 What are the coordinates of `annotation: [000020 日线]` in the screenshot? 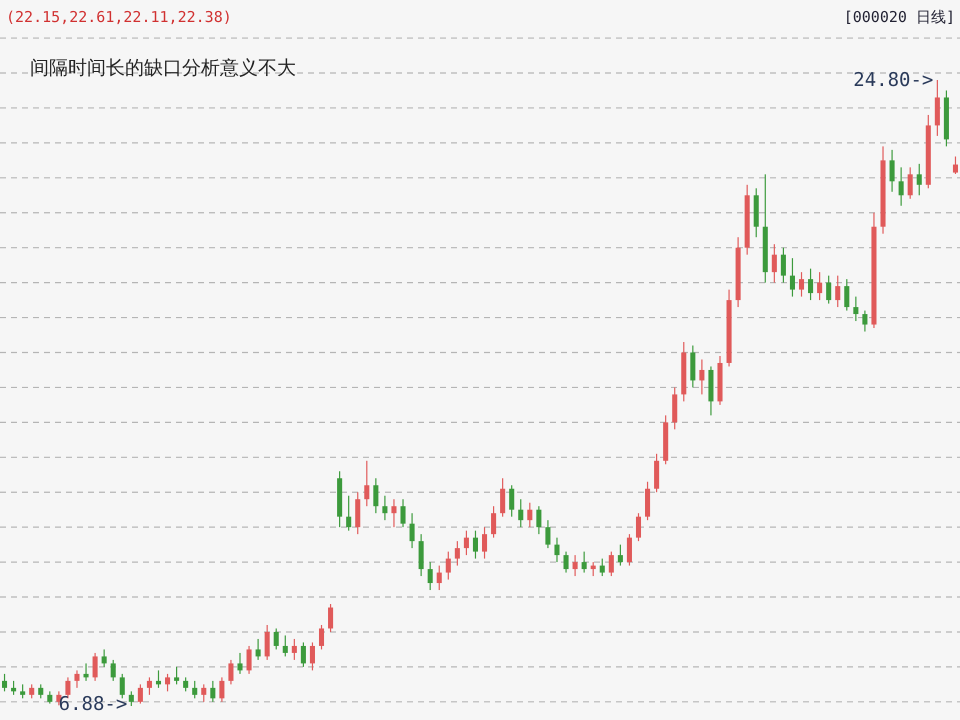 It's located at (899, 17).